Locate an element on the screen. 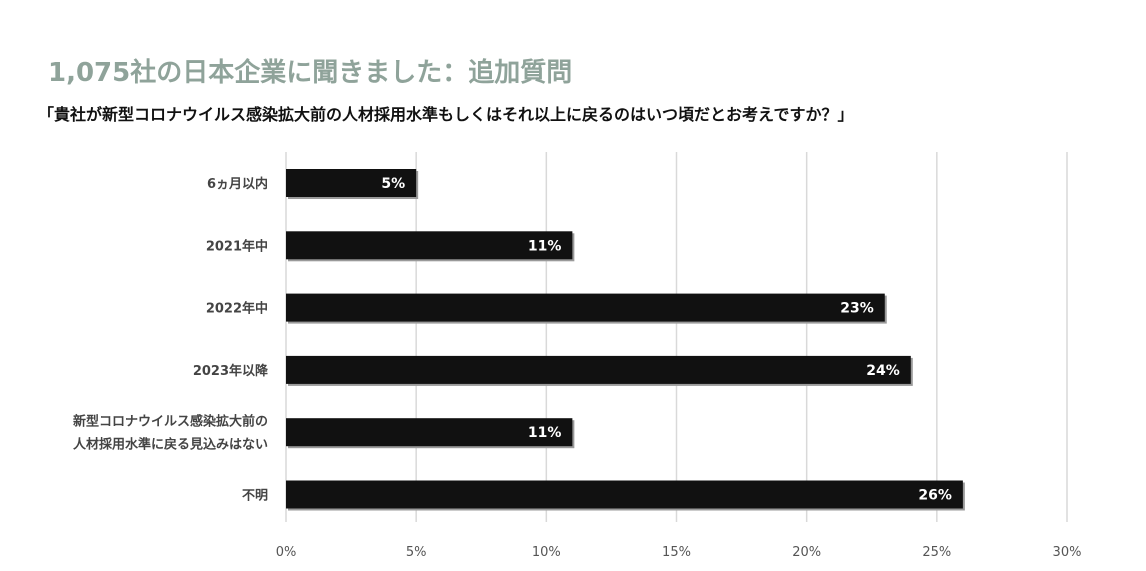  category-label: 人材採用水準に戻る見込みはない is located at coordinates (170, 445).